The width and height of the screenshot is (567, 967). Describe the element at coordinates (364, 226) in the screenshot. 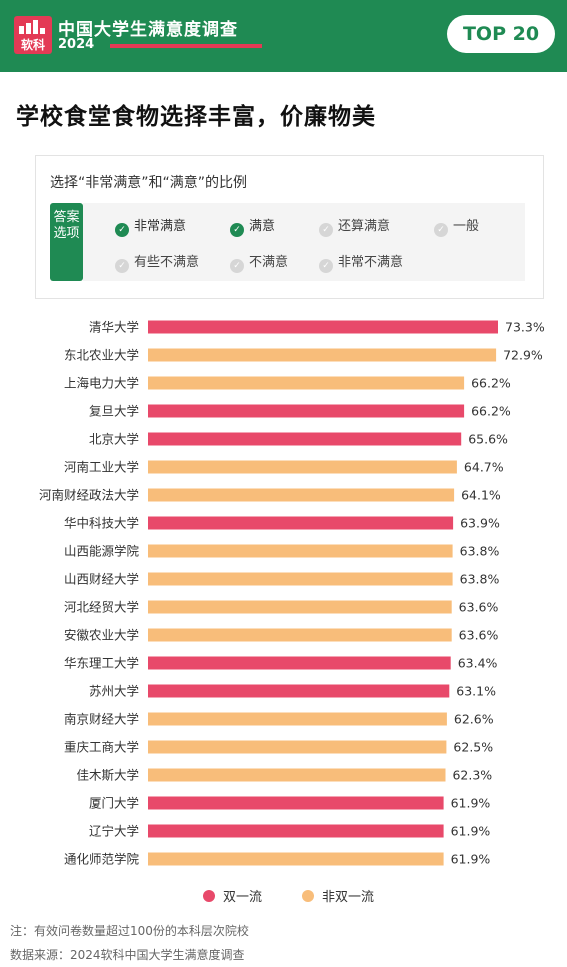

I see `option-label: 还算满意` at that location.